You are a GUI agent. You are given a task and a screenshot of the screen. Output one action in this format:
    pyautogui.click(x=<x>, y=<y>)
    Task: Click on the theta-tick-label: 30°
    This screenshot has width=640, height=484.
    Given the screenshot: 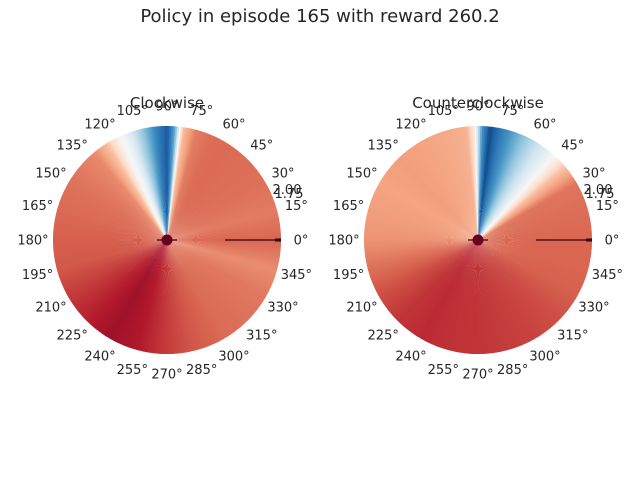 What is the action you would take?
    pyautogui.click(x=282, y=174)
    